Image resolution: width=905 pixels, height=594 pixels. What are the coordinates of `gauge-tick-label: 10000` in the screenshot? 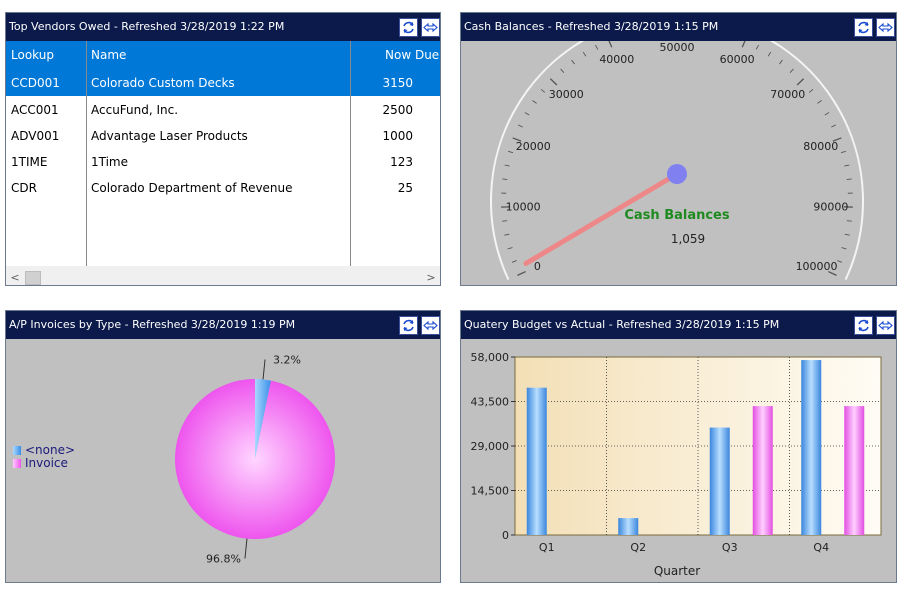 It's located at (523, 206).